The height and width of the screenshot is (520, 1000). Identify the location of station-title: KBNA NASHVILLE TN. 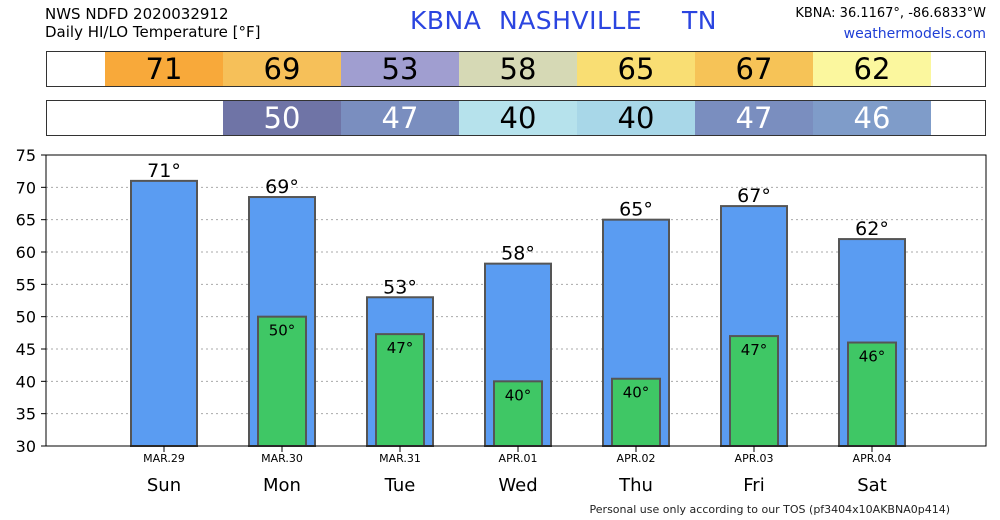
(500, 22).